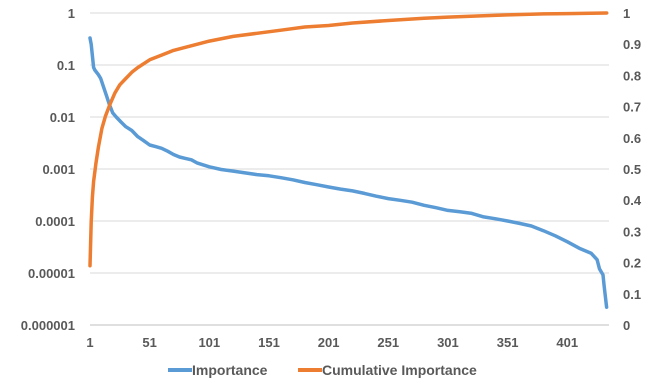 This screenshot has height=386, width=653. I want to click on y-left-tick-label: 0.01, so click(62, 117).